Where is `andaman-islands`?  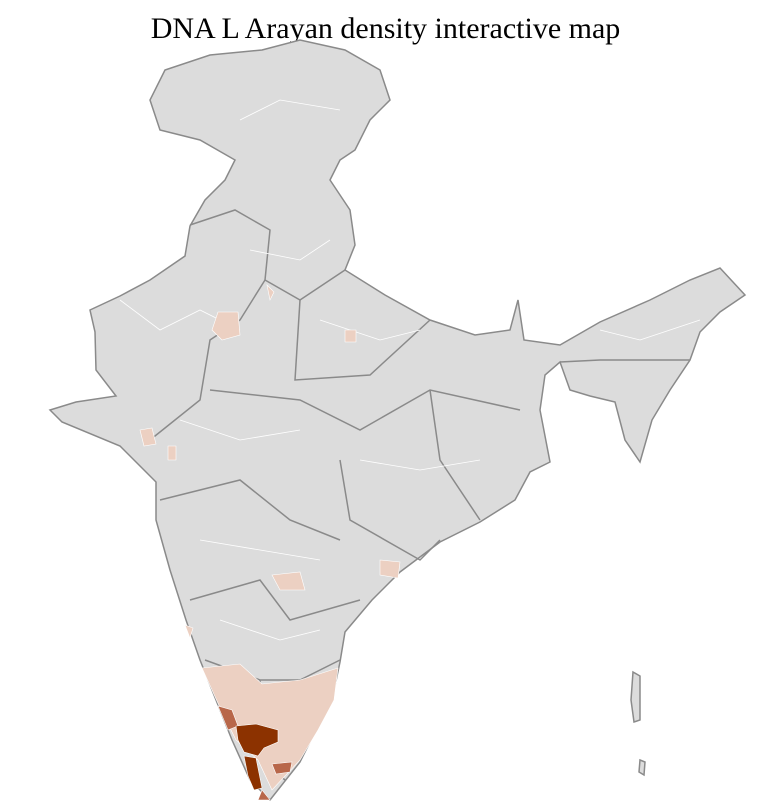 andaman-islands is located at coordinates (635, 696).